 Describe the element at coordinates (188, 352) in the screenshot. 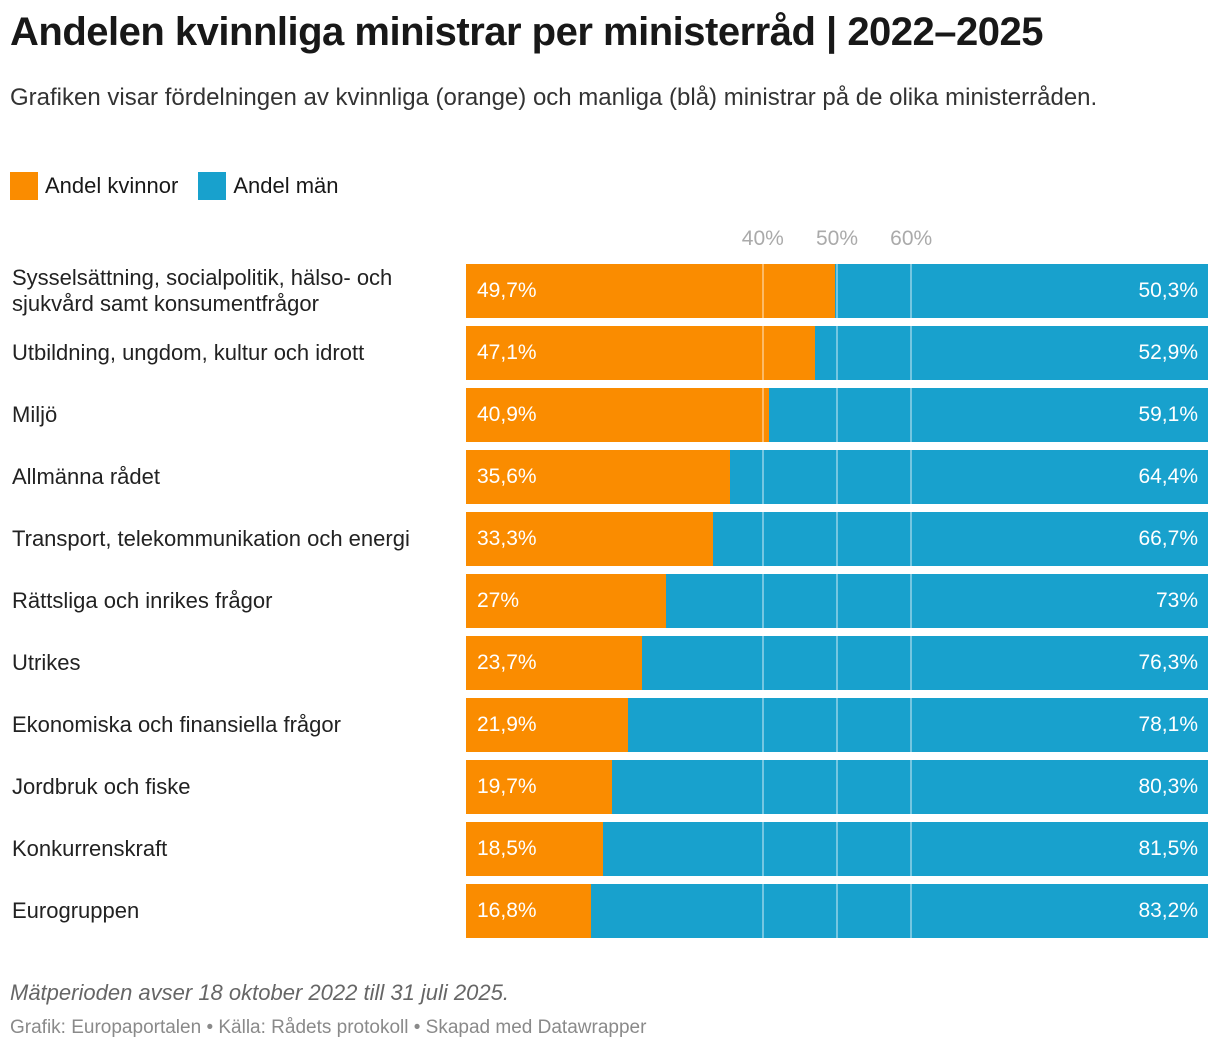

I see `category-label: Utbildning, ungdom, kultur och idrott` at that location.